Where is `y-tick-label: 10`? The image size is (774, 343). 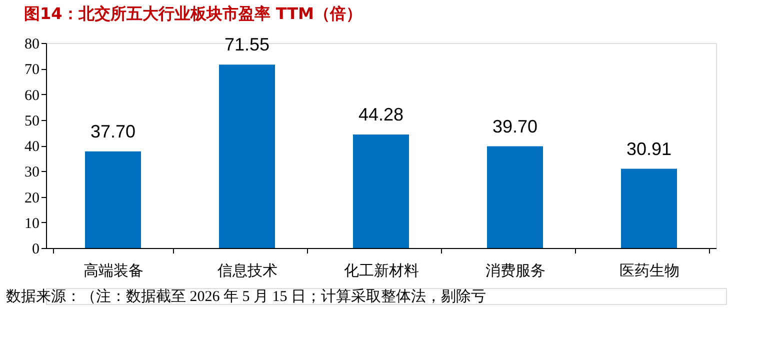
y-tick-label: 10 is located at coordinates (32, 224).